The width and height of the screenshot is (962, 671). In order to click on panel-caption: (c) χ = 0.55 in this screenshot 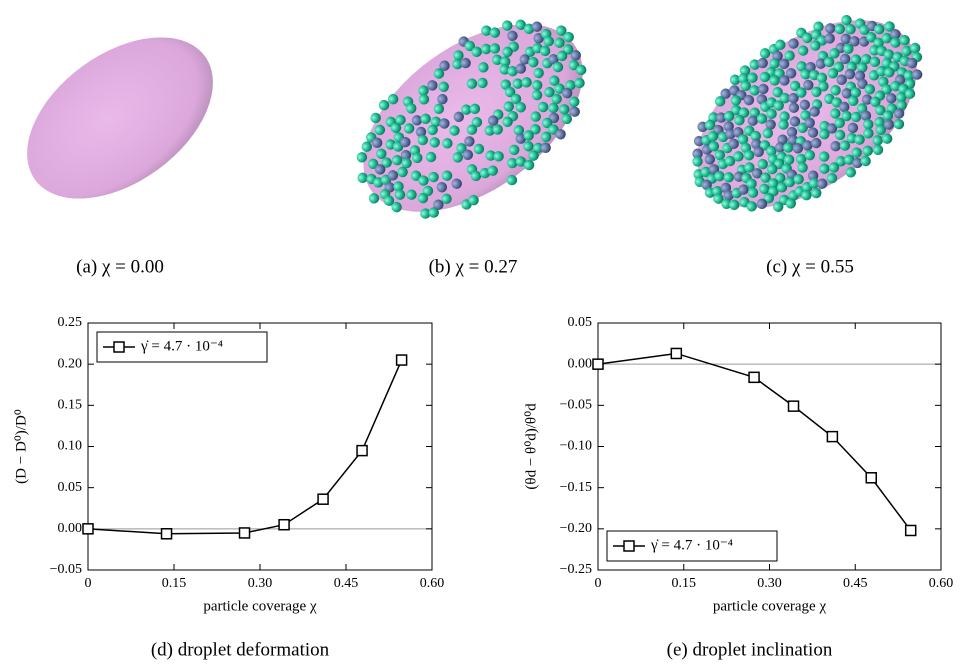, I will do `click(810, 266)`.